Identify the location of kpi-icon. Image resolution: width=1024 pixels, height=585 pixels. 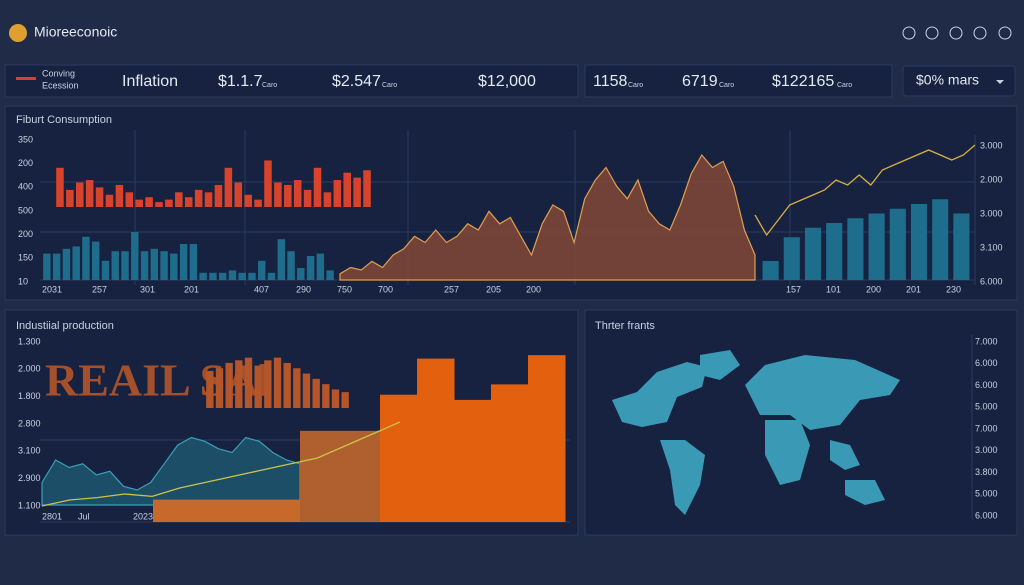
(26, 78).